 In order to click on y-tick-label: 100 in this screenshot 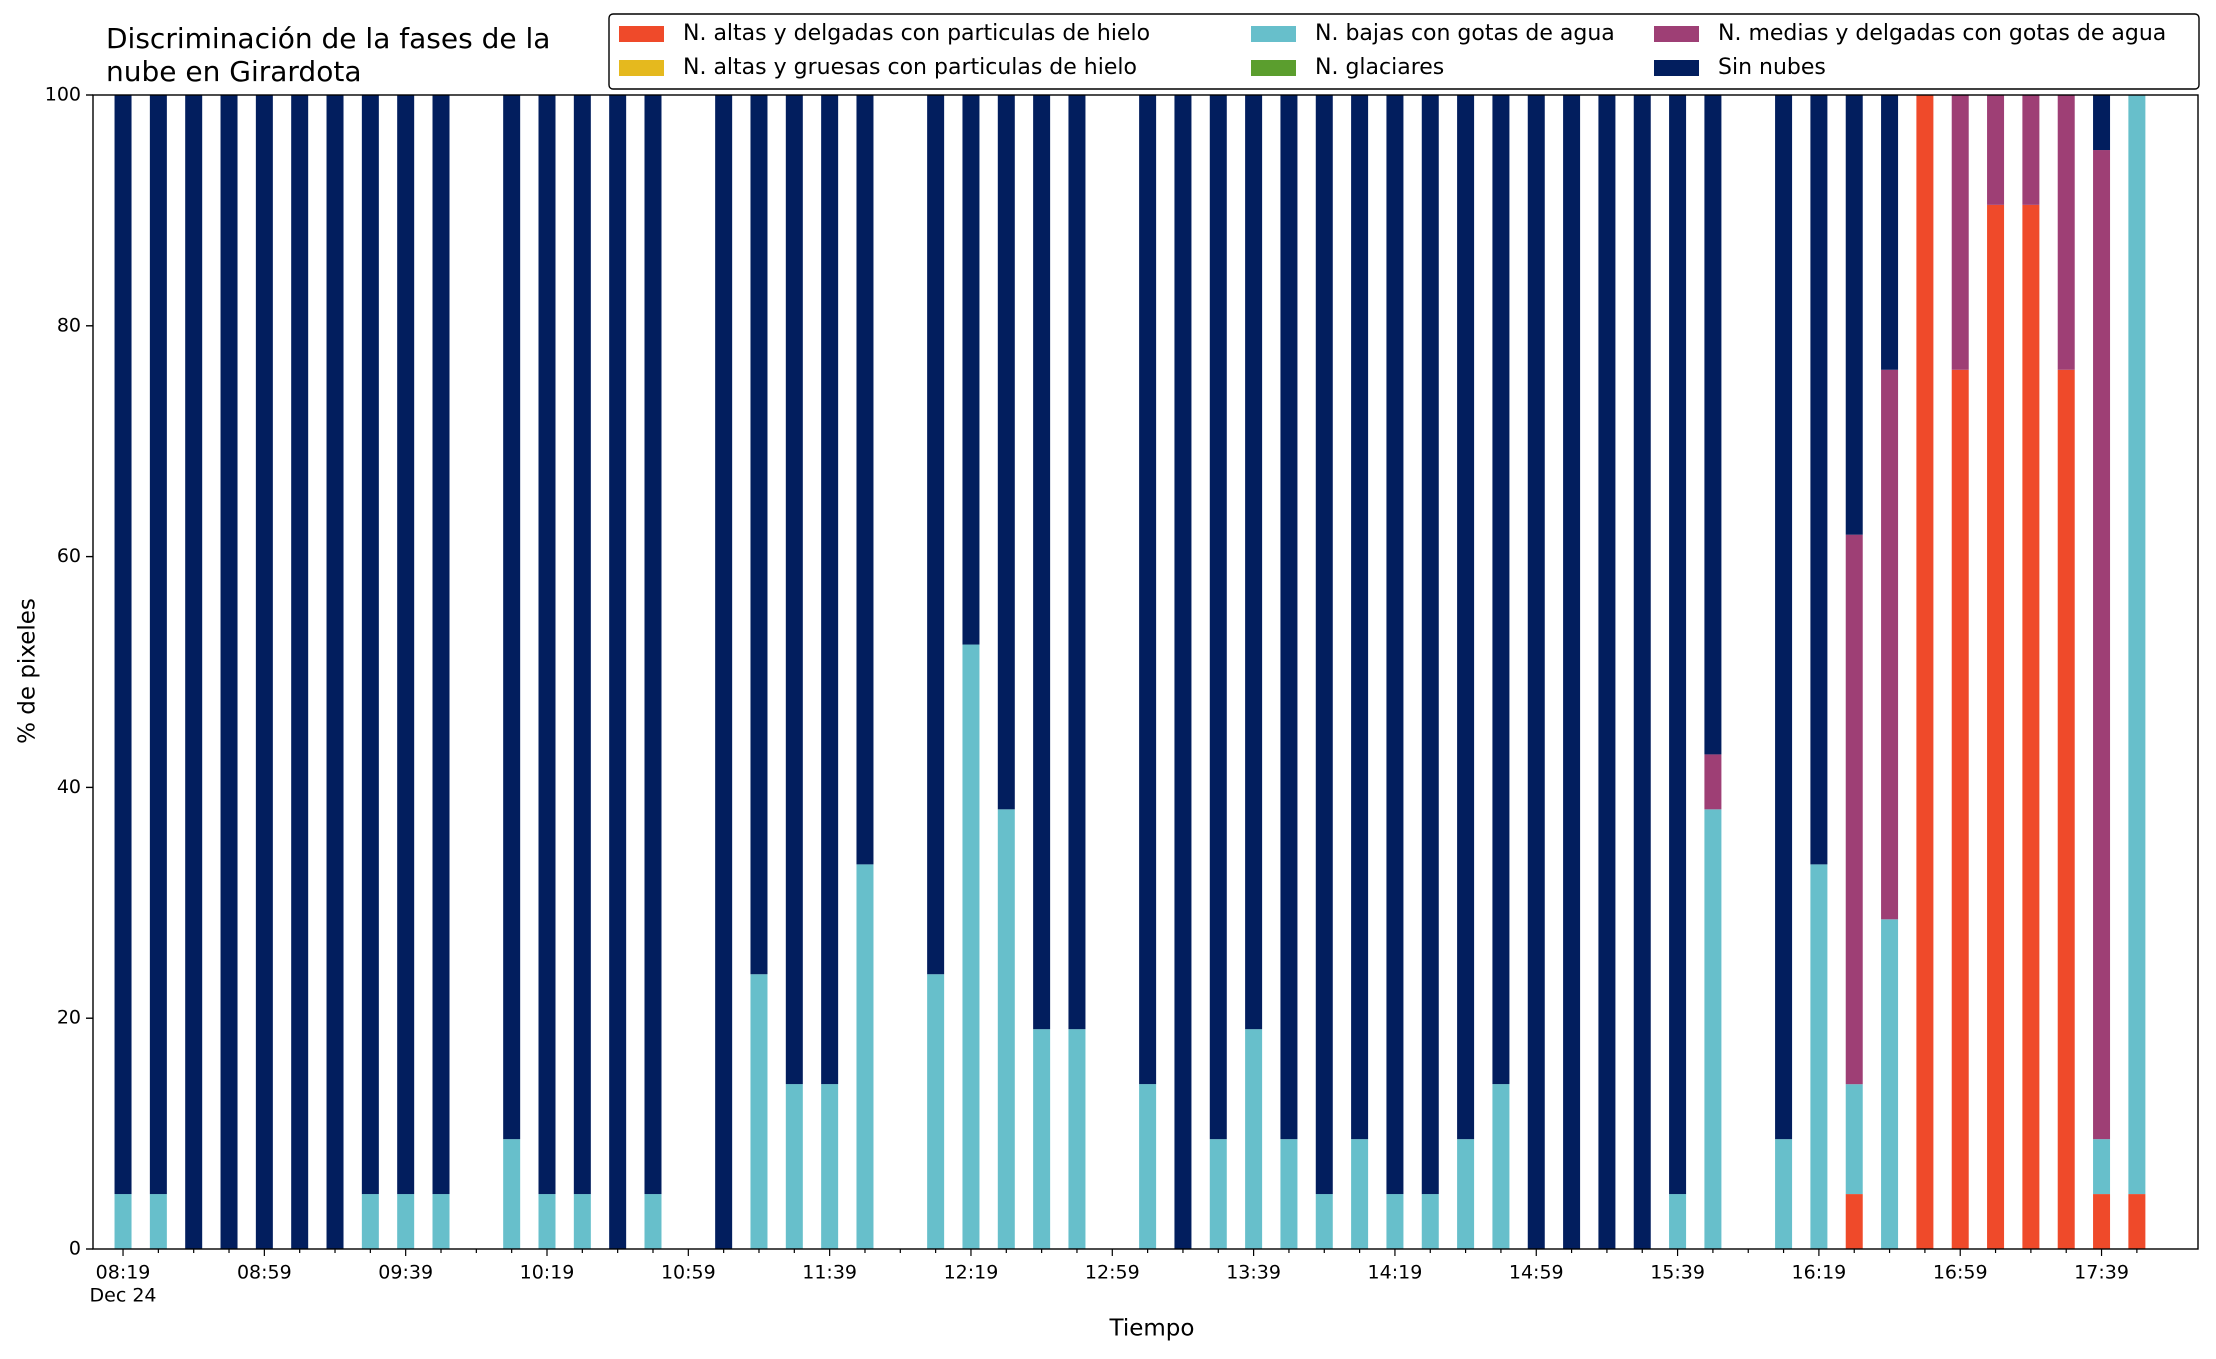, I will do `click(63, 95)`.